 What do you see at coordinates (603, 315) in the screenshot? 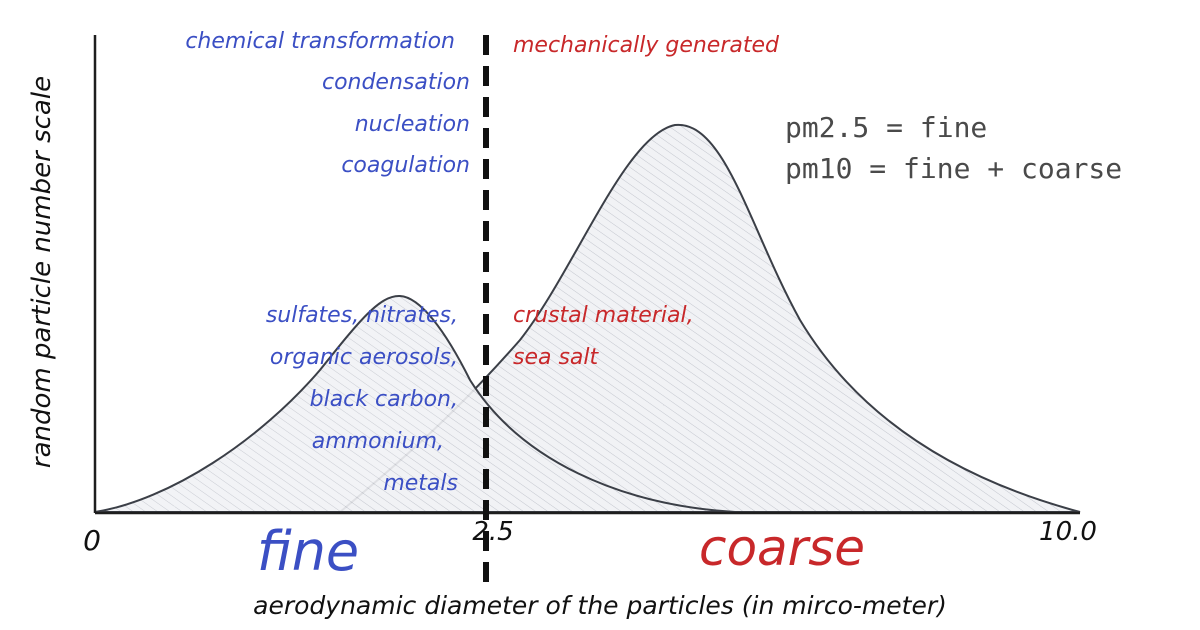
I see `component-crustal-material: crustal material,` at bounding box center [603, 315].